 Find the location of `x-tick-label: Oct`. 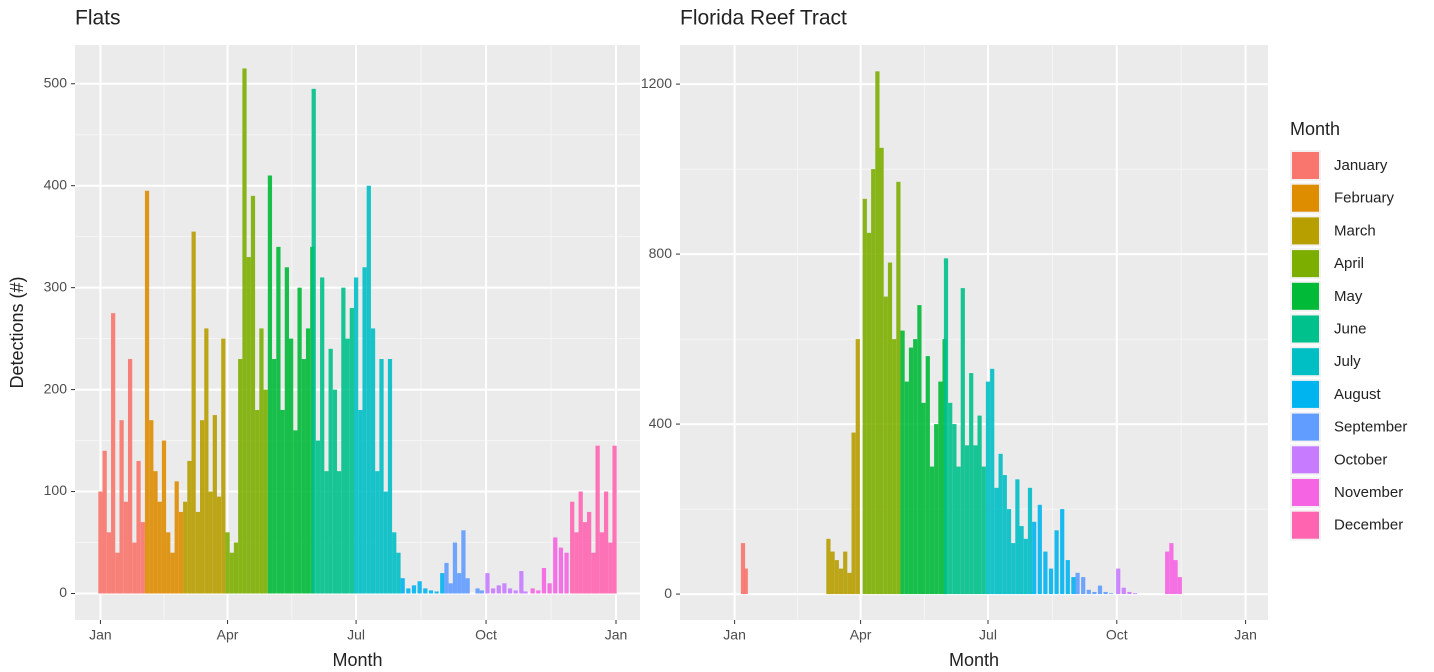

x-tick-label: Oct is located at coordinates (486, 635).